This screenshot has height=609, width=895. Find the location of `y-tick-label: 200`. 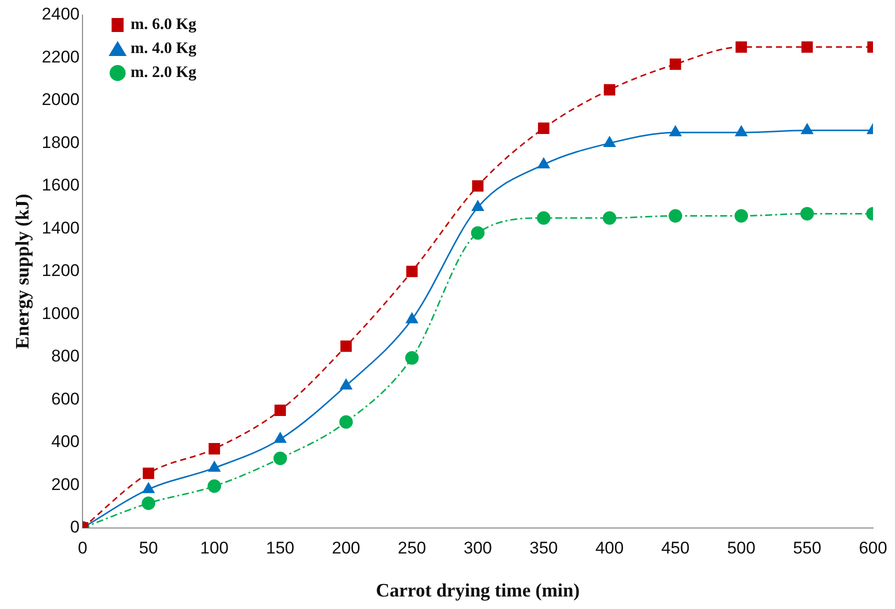

y-tick-label: 200 is located at coordinates (65, 484).